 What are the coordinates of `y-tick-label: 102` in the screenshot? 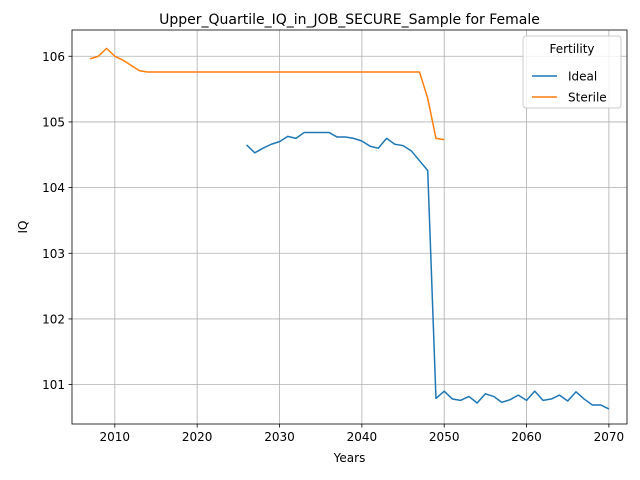 It's located at (53, 319).